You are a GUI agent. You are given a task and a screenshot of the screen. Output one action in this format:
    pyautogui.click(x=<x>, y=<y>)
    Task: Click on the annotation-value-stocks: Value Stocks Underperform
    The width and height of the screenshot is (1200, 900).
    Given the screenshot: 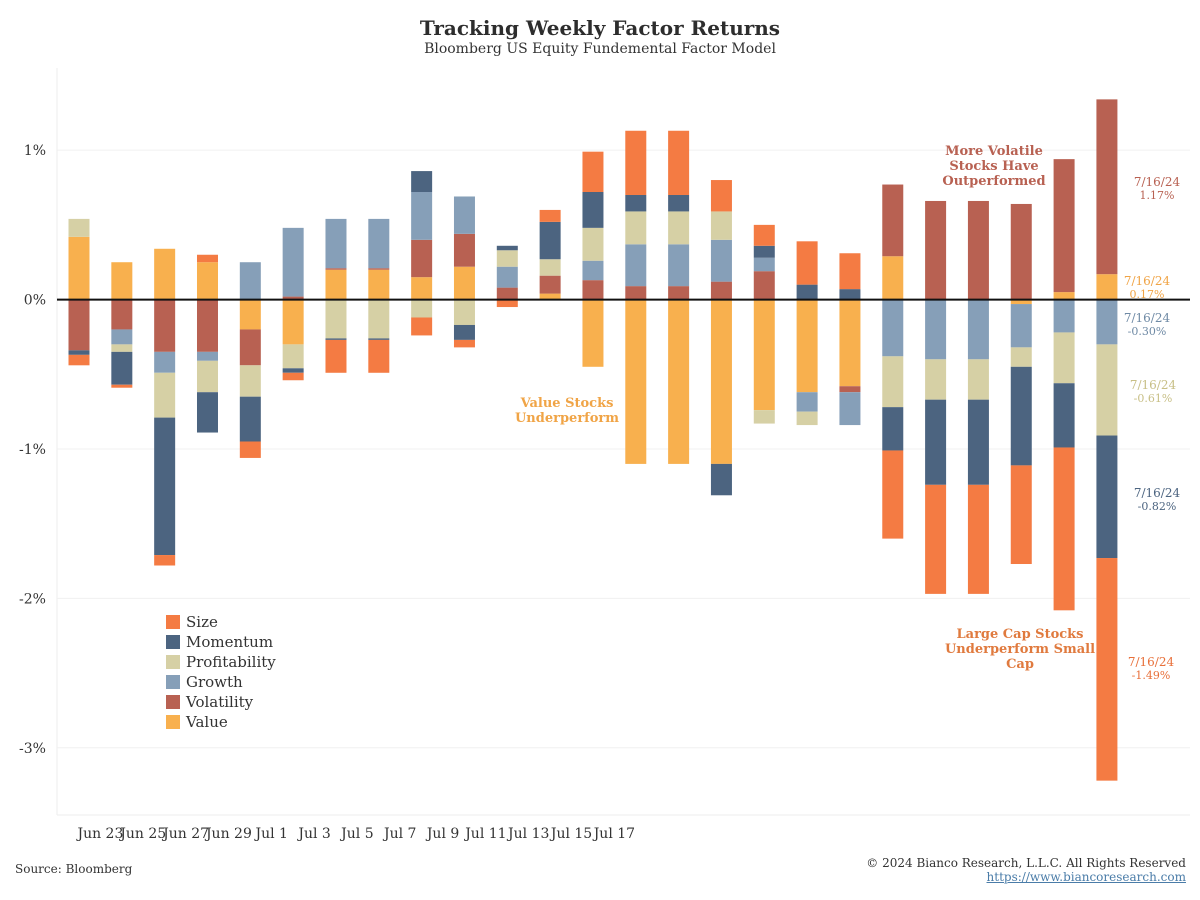 What is the action you would take?
    pyautogui.click(x=567, y=411)
    